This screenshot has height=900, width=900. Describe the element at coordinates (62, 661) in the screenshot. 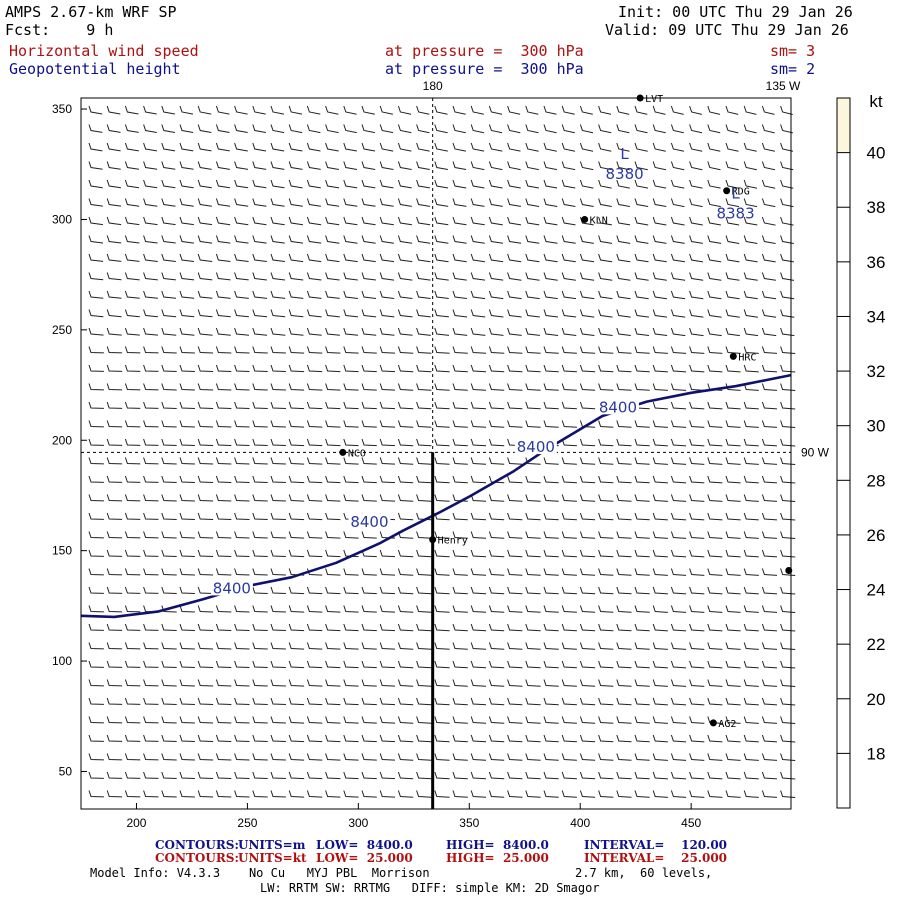

I see `y-tick-label: 100` at that location.